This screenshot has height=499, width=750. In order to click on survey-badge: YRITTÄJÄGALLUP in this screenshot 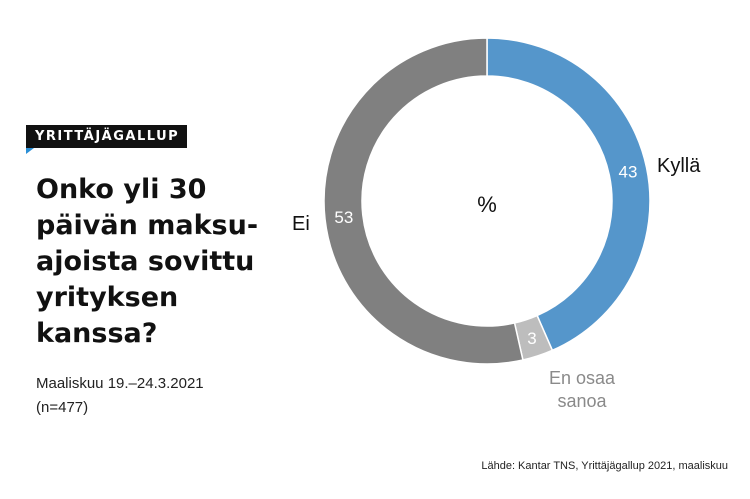, I will do `click(107, 136)`.